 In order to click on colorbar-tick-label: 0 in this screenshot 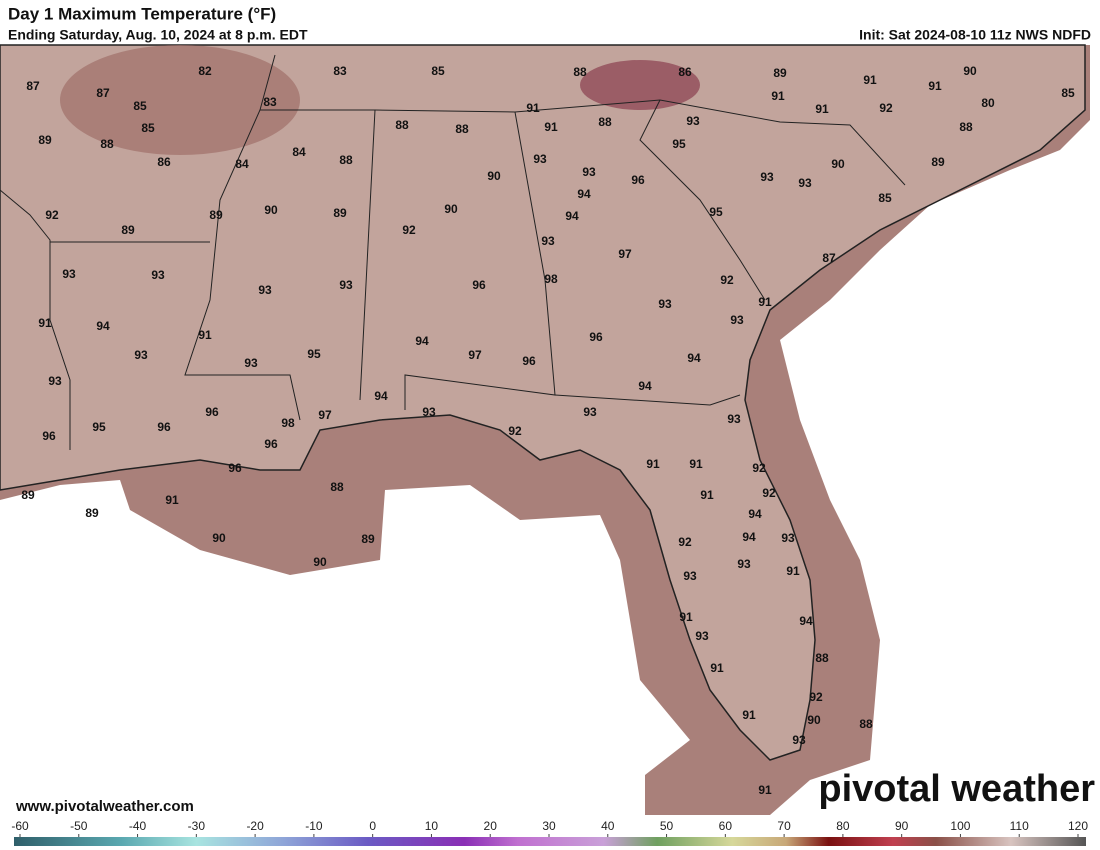, I will do `click(372, 826)`.